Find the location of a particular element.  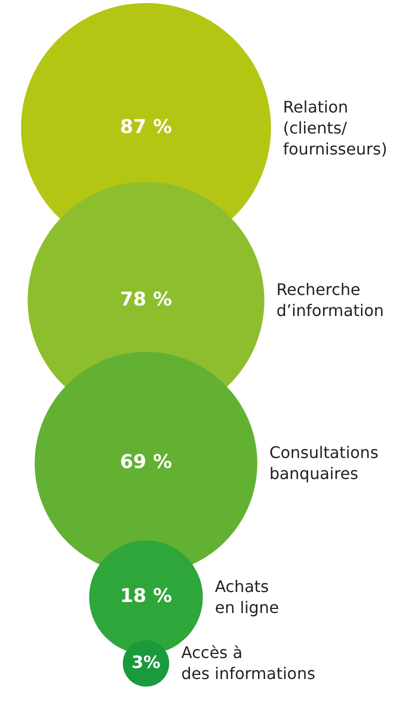

data-label: 18 % is located at coordinates (146, 596).